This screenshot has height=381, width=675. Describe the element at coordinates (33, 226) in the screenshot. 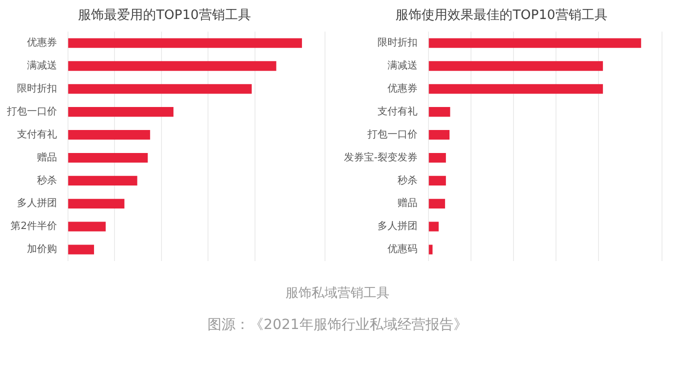

I see `y-tick-label: 第2件半价` at that location.